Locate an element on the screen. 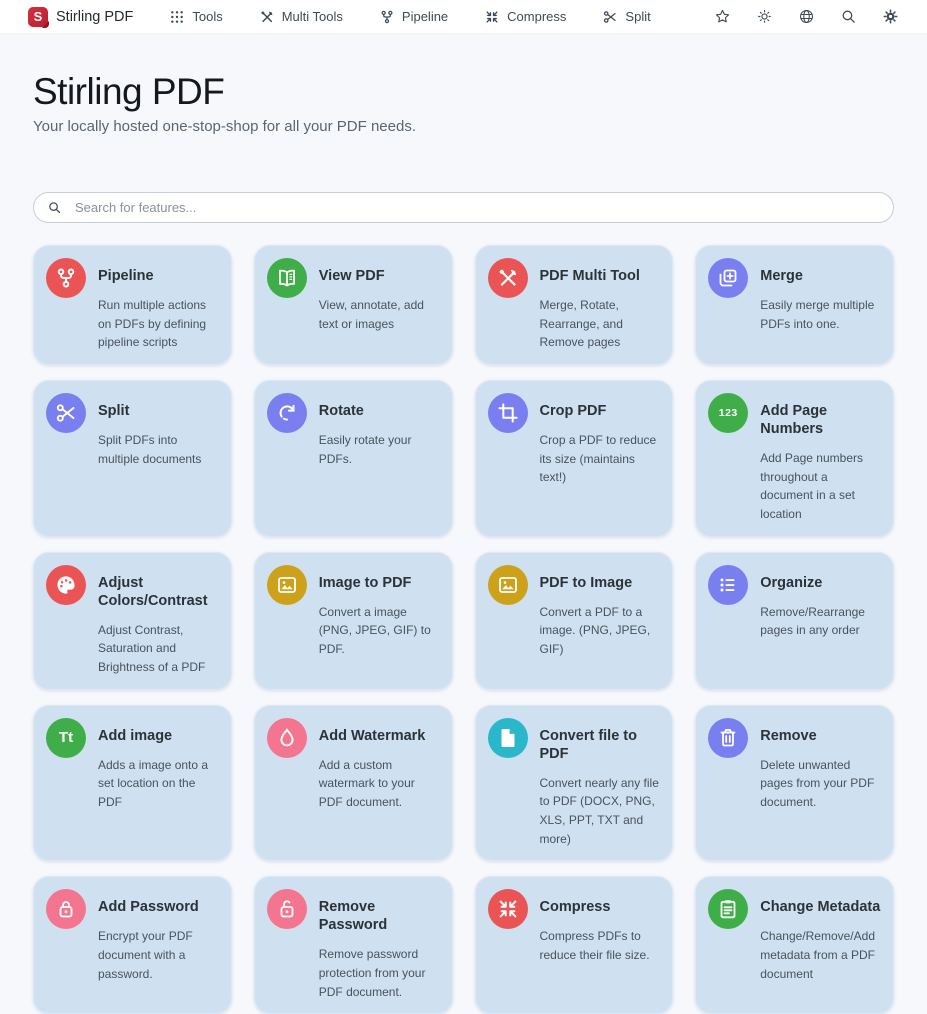 Image resolution: width=927 pixels, height=1014 pixels. nav-item-multi-tools: Multi Tools is located at coordinates (301, 17).